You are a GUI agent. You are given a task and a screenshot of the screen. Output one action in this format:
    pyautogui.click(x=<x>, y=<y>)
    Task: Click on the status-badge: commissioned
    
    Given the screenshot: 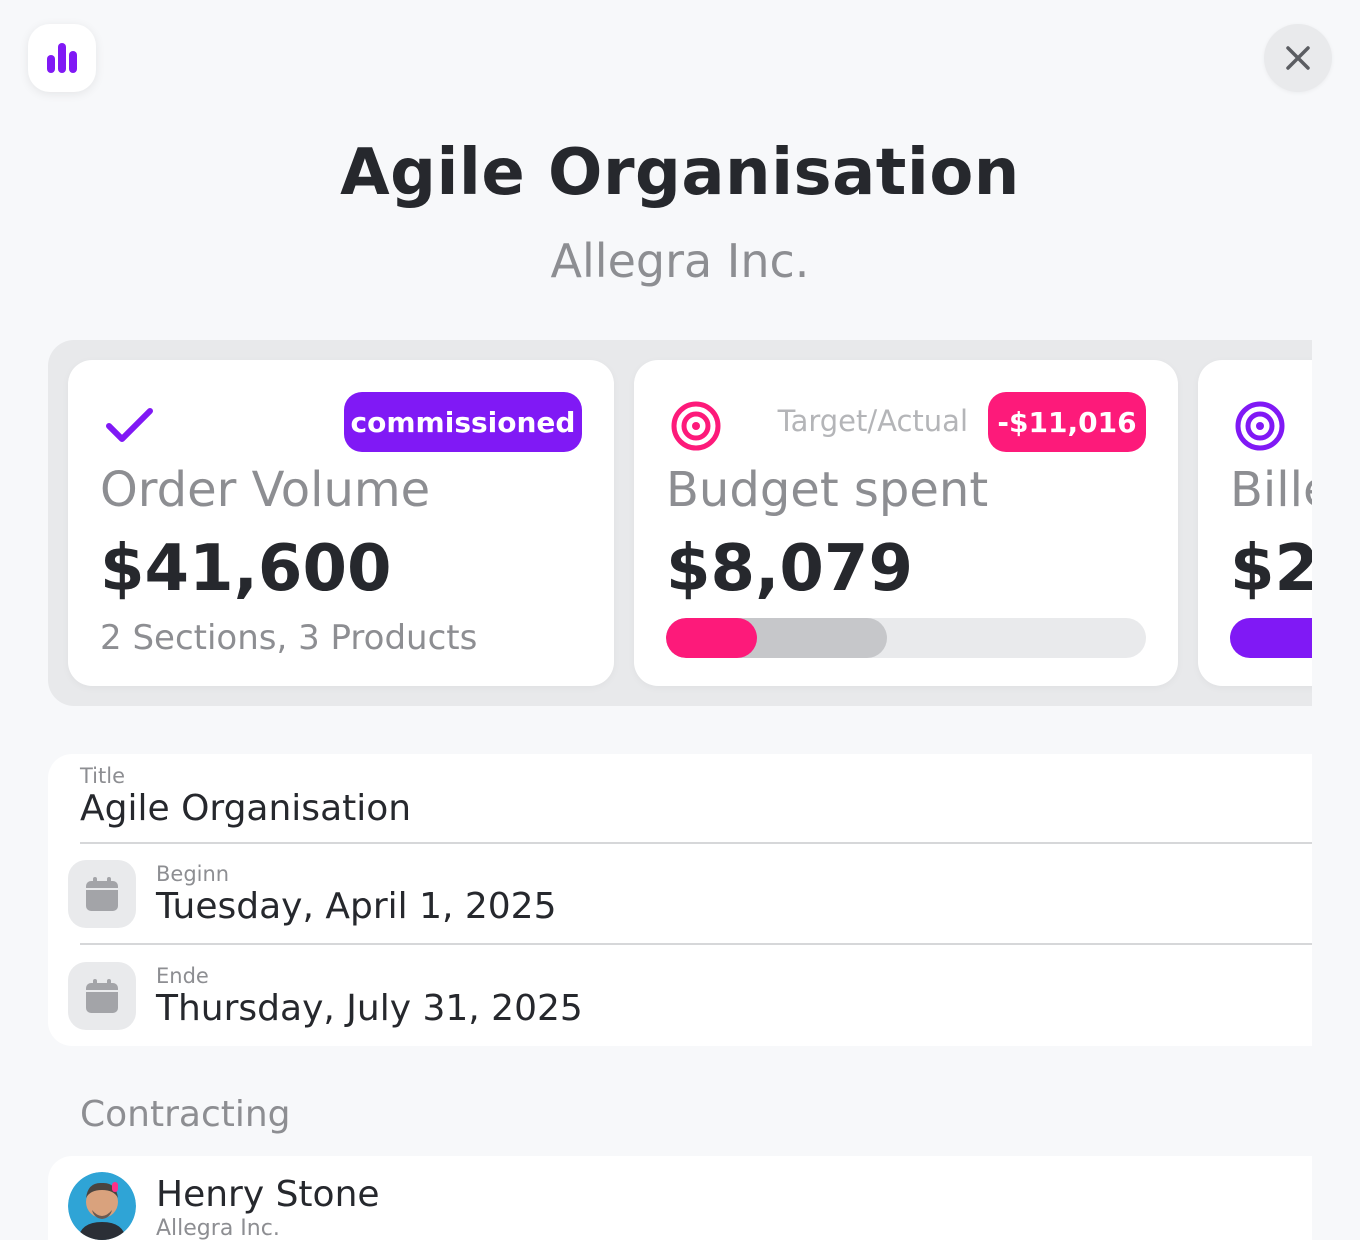 What is the action you would take?
    pyautogui.click(x=463, y=422)
    